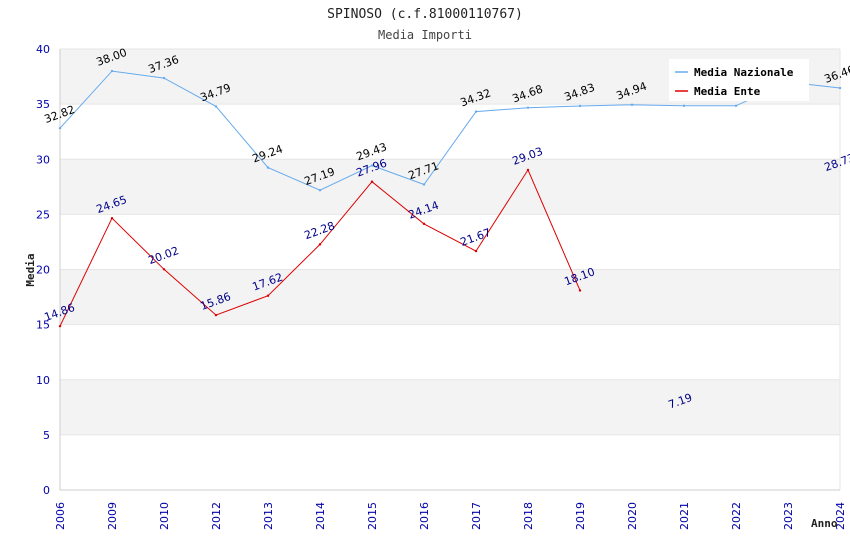  What do you see at coordinates (580, 516) in the screenshot?
I see `x-tick-label: 2019` at bounding box center [580, 516].